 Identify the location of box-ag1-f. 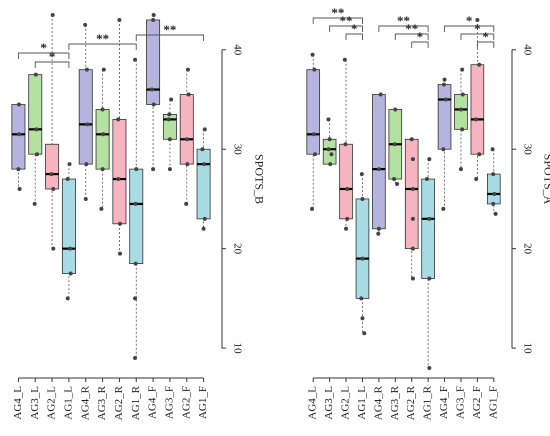
(493, 181).